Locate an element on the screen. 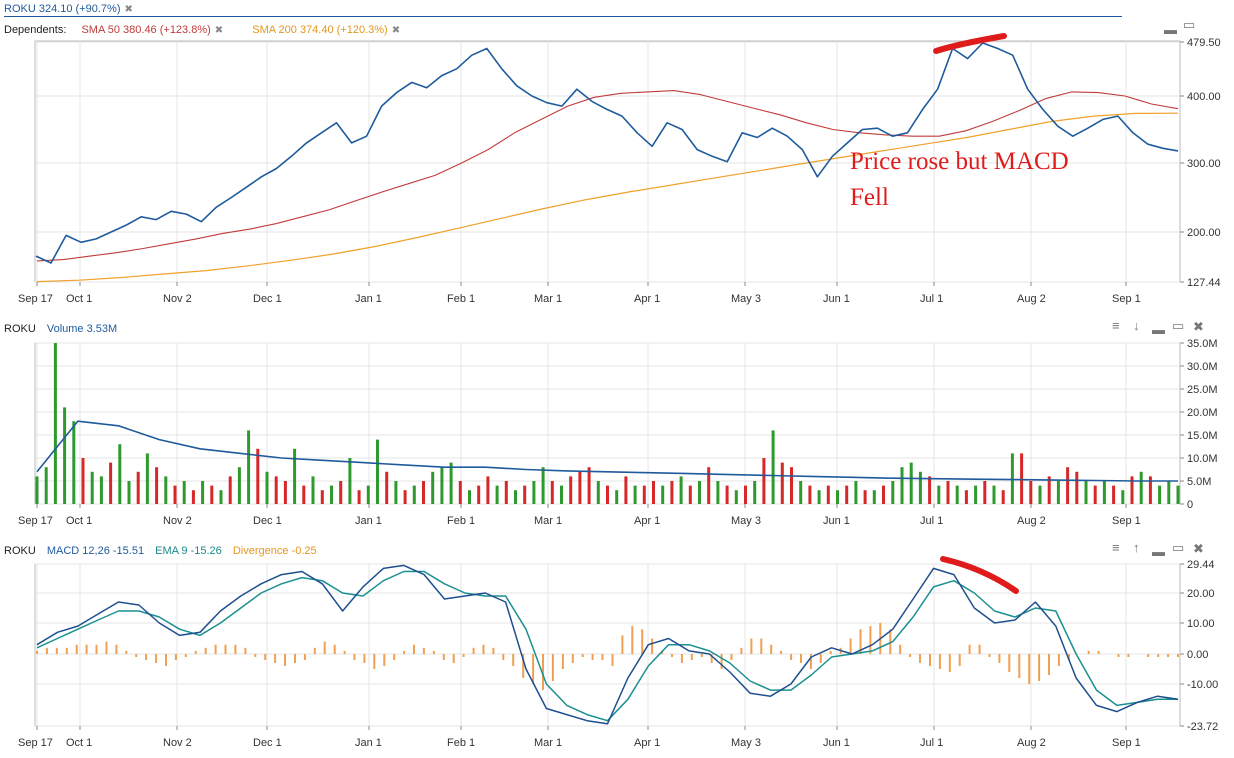 Image resolution: width=1234 pixels, height=758 pixels. remove-price-icon: ✖ is located at coordinates (128, 9).